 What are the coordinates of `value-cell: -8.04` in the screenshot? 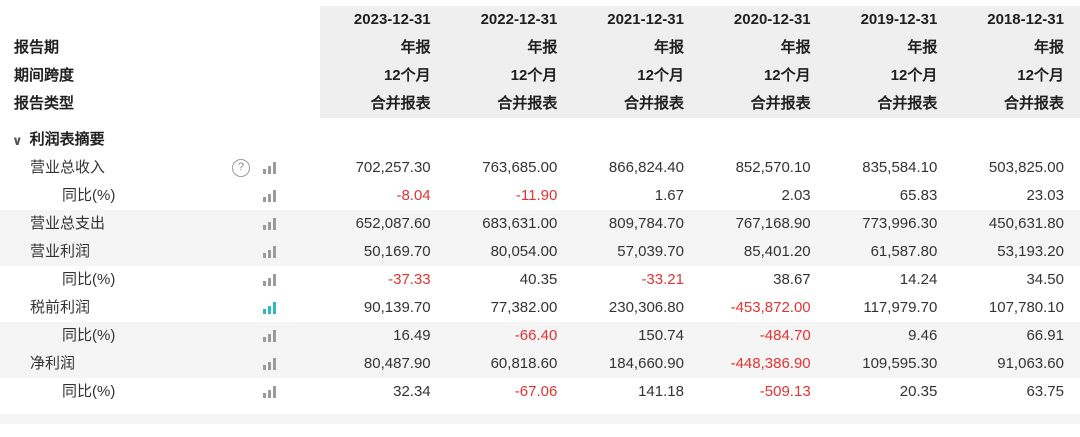 It's located at (413, 195).